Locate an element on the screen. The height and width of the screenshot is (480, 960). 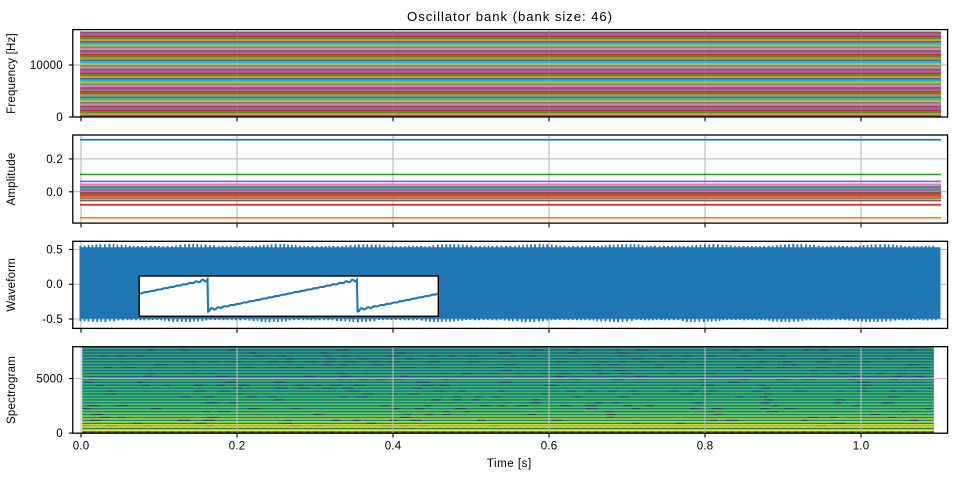
svg-text: 10000 is located at coordinates (46, 66).